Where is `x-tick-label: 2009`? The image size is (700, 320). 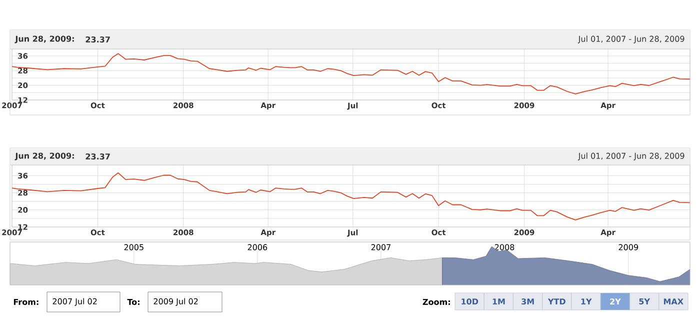 x-tick-label: 2009 is located at coordinates (628, 247).